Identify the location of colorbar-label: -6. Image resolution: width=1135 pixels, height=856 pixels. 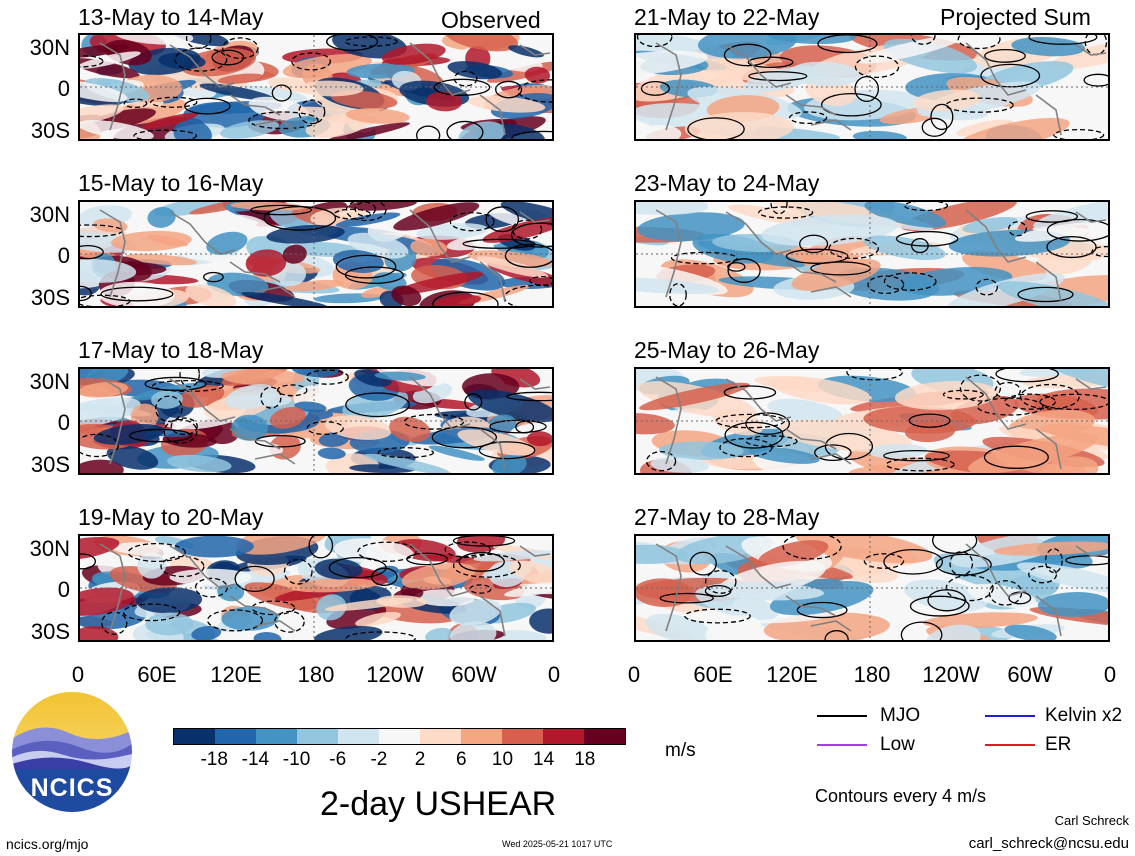
(338, 759).